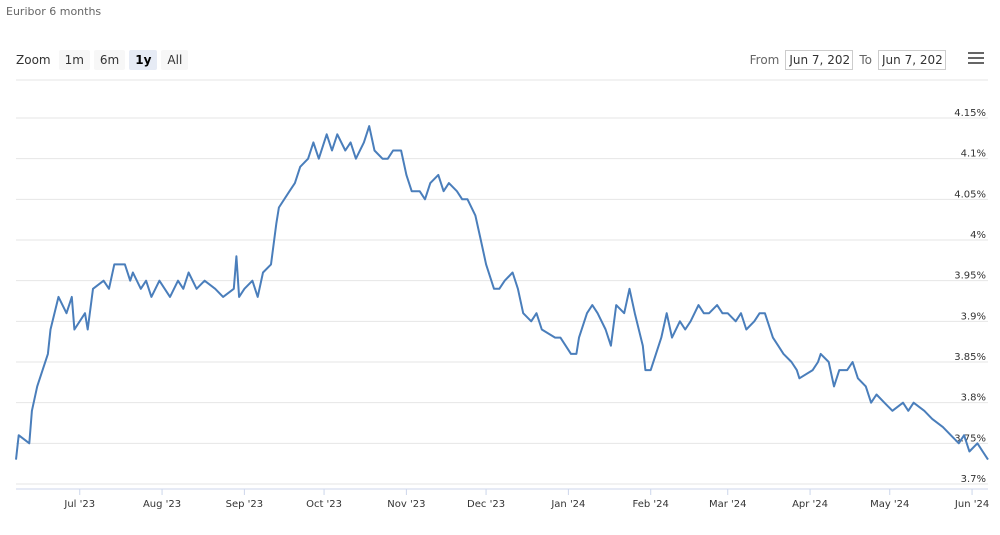 The image size is (1000, 535). I want to click on zoom-bar: Zoom 1m 6m 1y All, so click(102, 60).